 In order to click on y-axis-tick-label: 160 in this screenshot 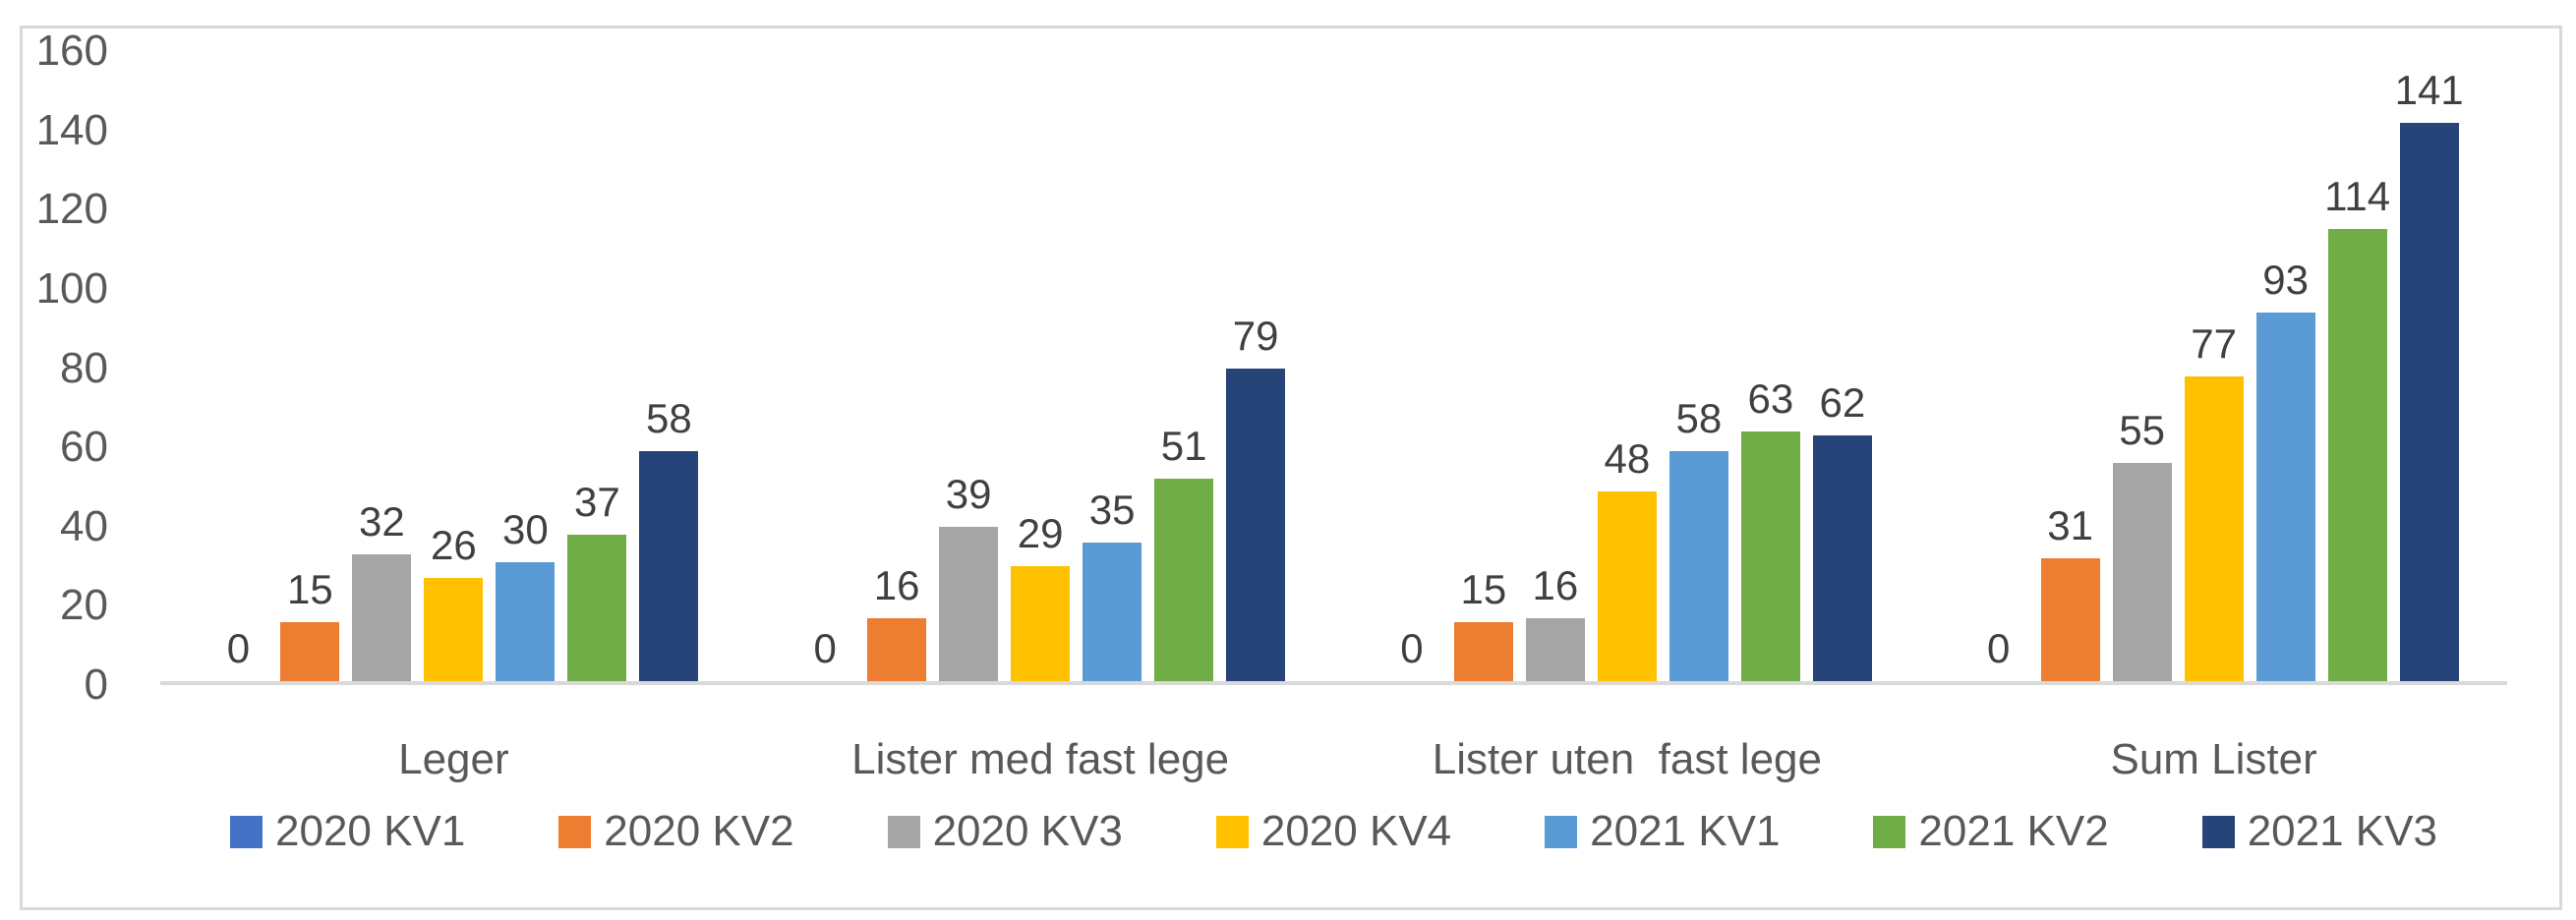, I will do `click(71, 51)`.